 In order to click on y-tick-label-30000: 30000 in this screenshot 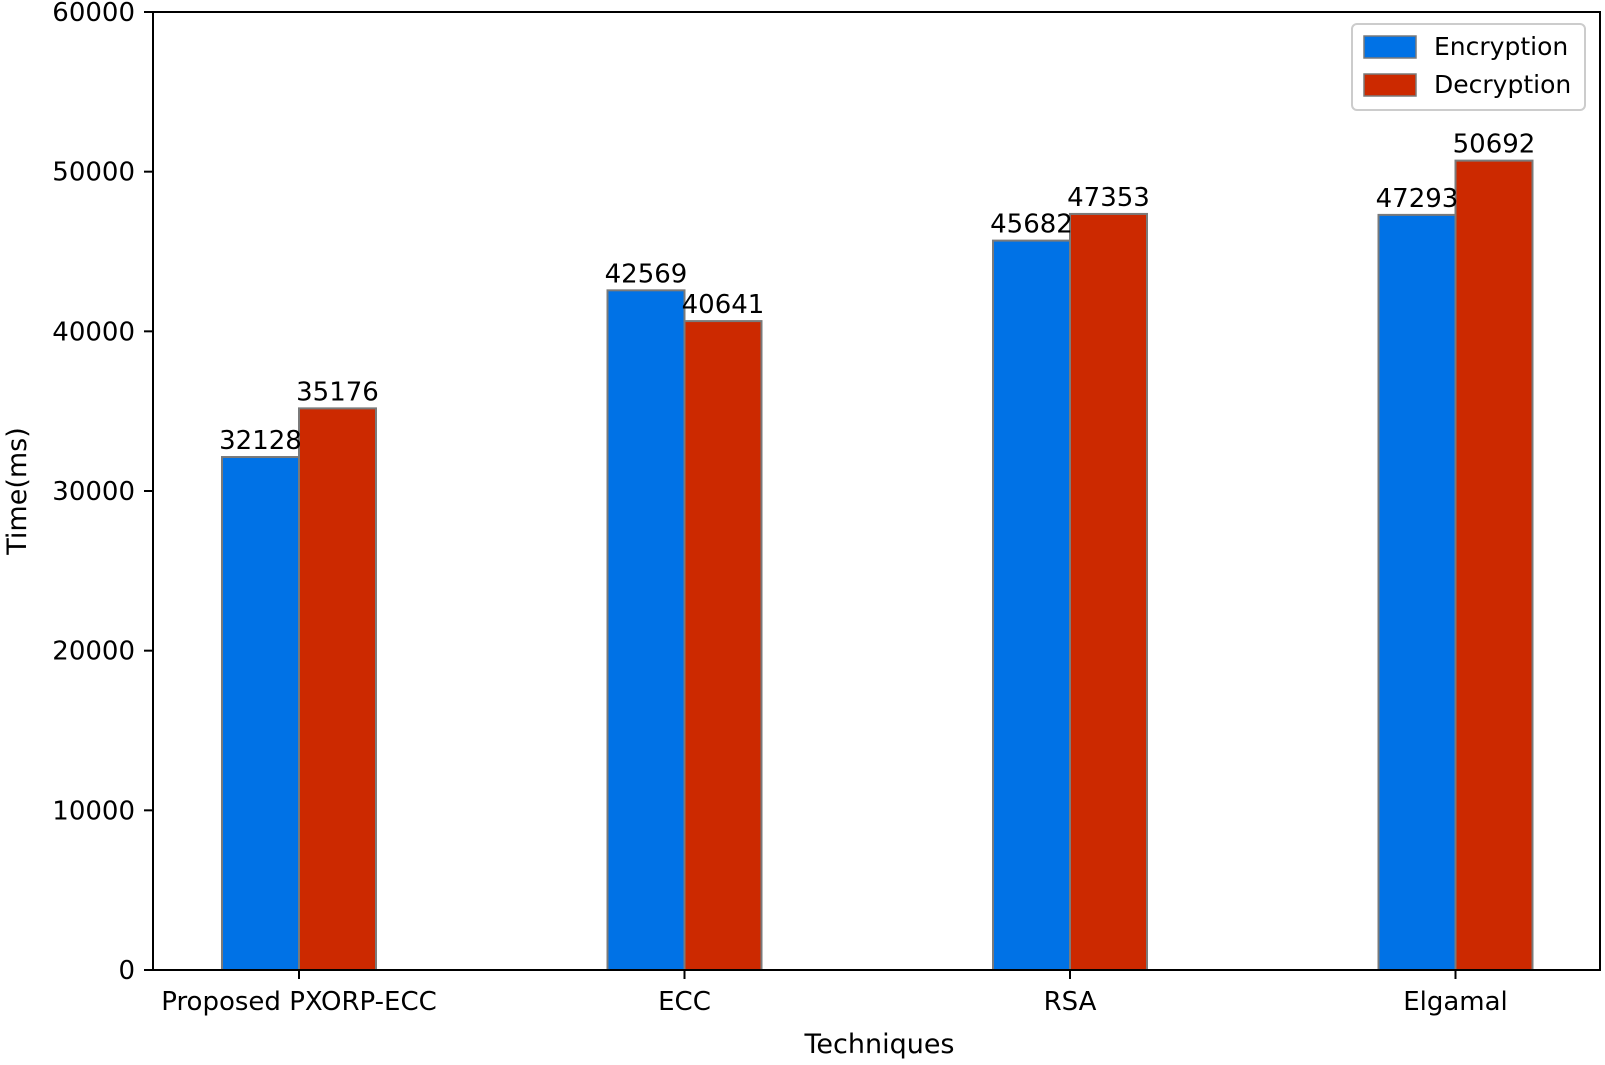, I will do `click(93, 492)`.